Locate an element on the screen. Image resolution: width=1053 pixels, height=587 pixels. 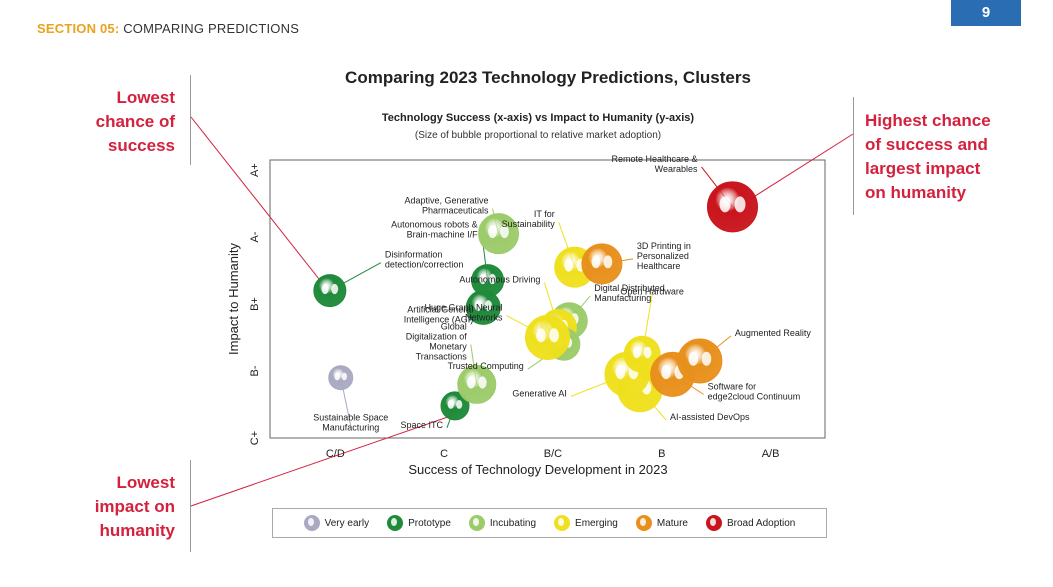
y-tick-label: A- is located at coordinates (255, 236).